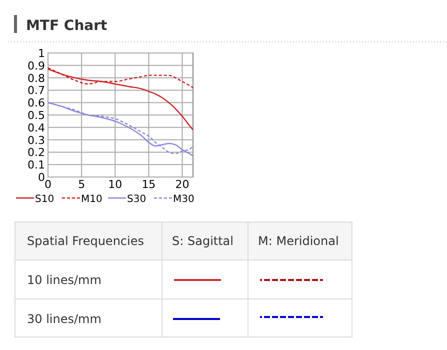 Image resolution: width=447 pixels, height=350 pixels. Describe the element at coordinates (36, 91) in the screenshot. I see `y-tick-label: 0.7` at that location.